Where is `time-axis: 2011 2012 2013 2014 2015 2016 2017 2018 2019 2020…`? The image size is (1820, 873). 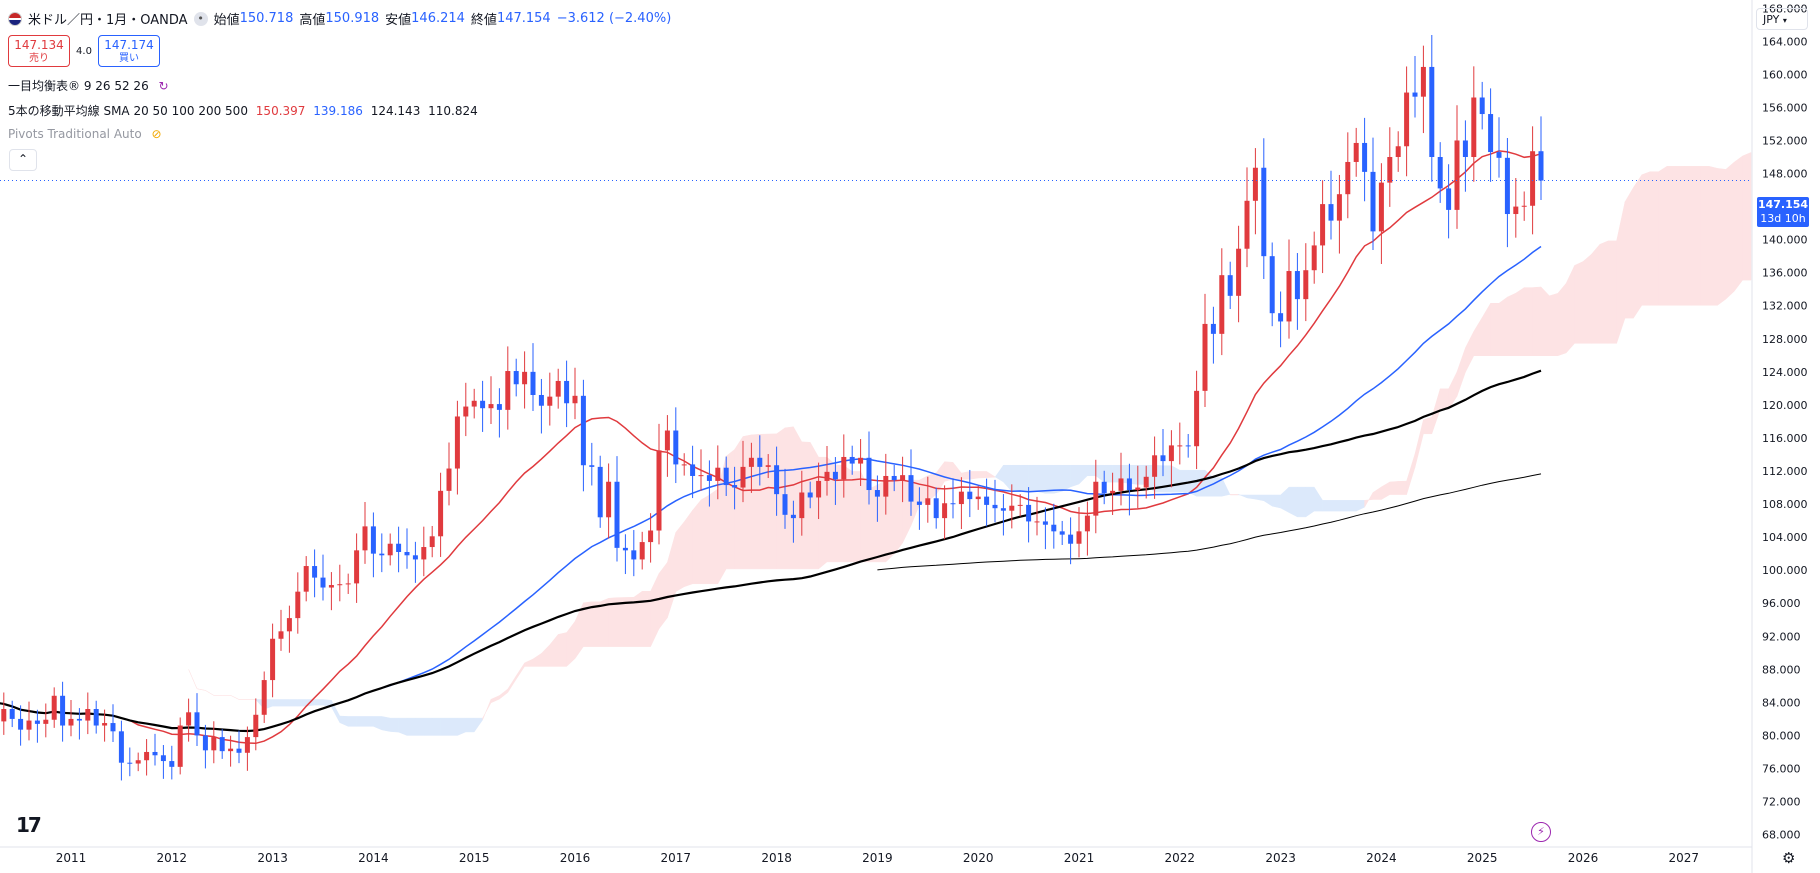
time-axis: 2011 2012 2013 2014 2015 2016 2017 2018 2019 2020… is located at coordinates (877, 858).